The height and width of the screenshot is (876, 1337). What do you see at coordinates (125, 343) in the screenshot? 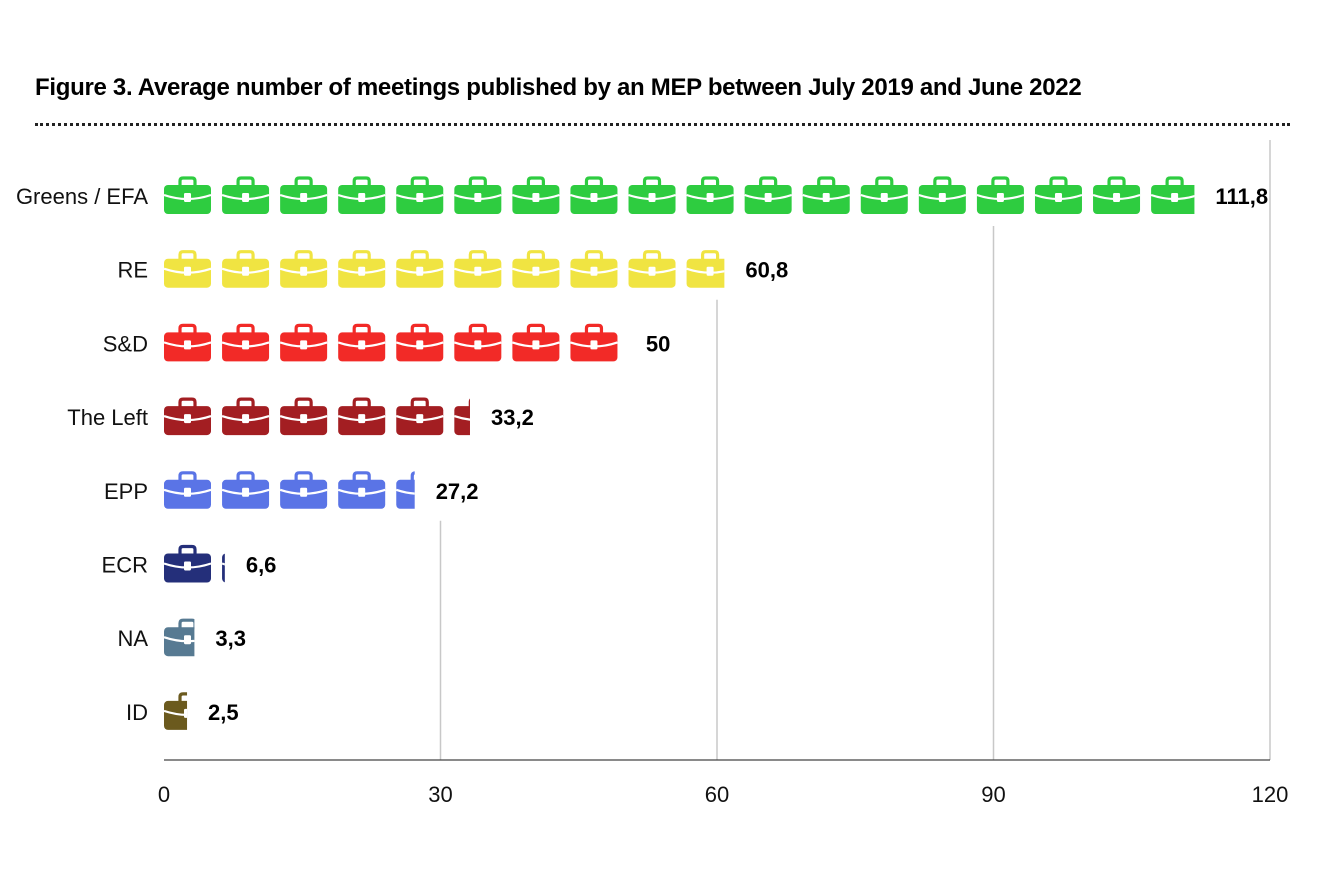
I see `category-label: S&D` at bounding box center [125, 343].